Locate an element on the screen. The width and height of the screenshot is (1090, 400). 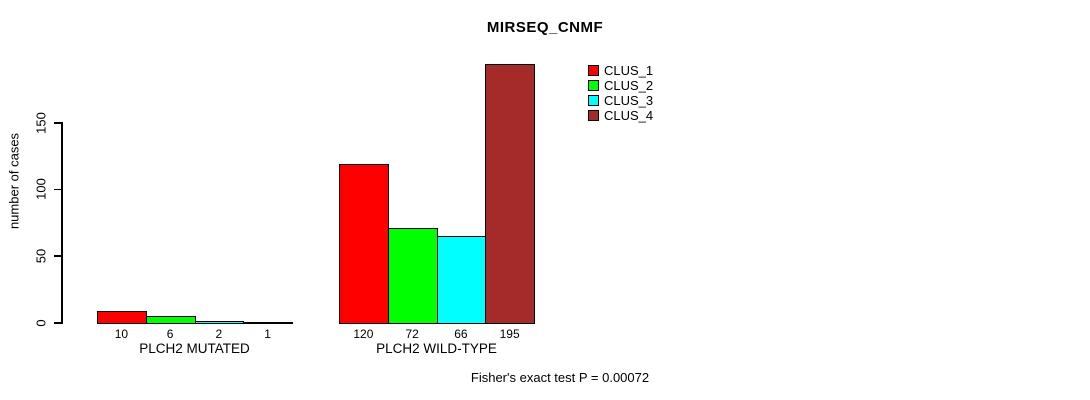
bar-value-label: 10 is located at coordinates (121, 334).